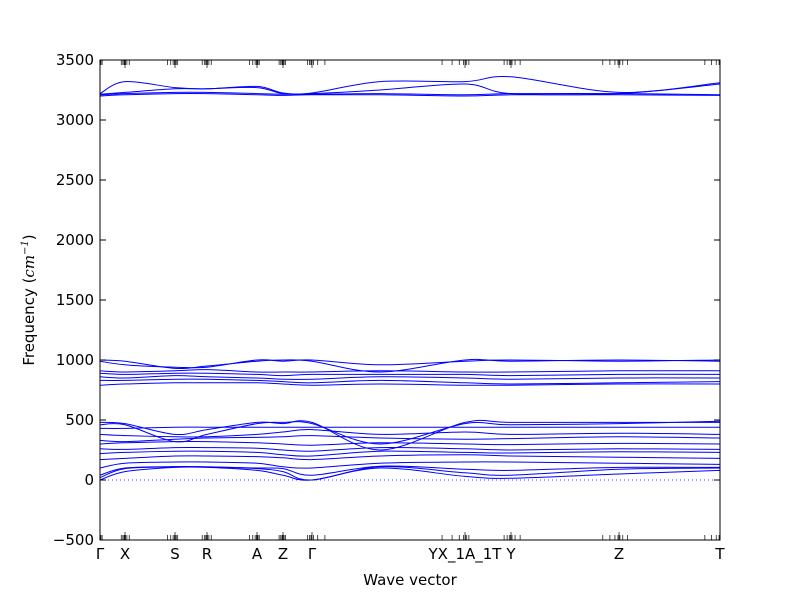  Describe the element at coordinates (719, 554) in the screenshot. I see `x-tick-label: T` at that location.